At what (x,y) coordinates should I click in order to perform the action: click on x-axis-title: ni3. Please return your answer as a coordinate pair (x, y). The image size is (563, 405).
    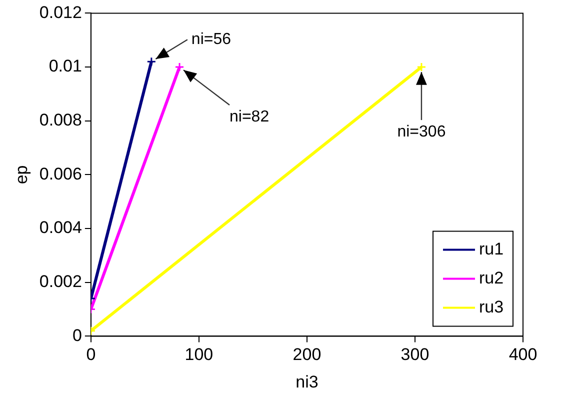
    Looking at the image, I should click on (307, 382).